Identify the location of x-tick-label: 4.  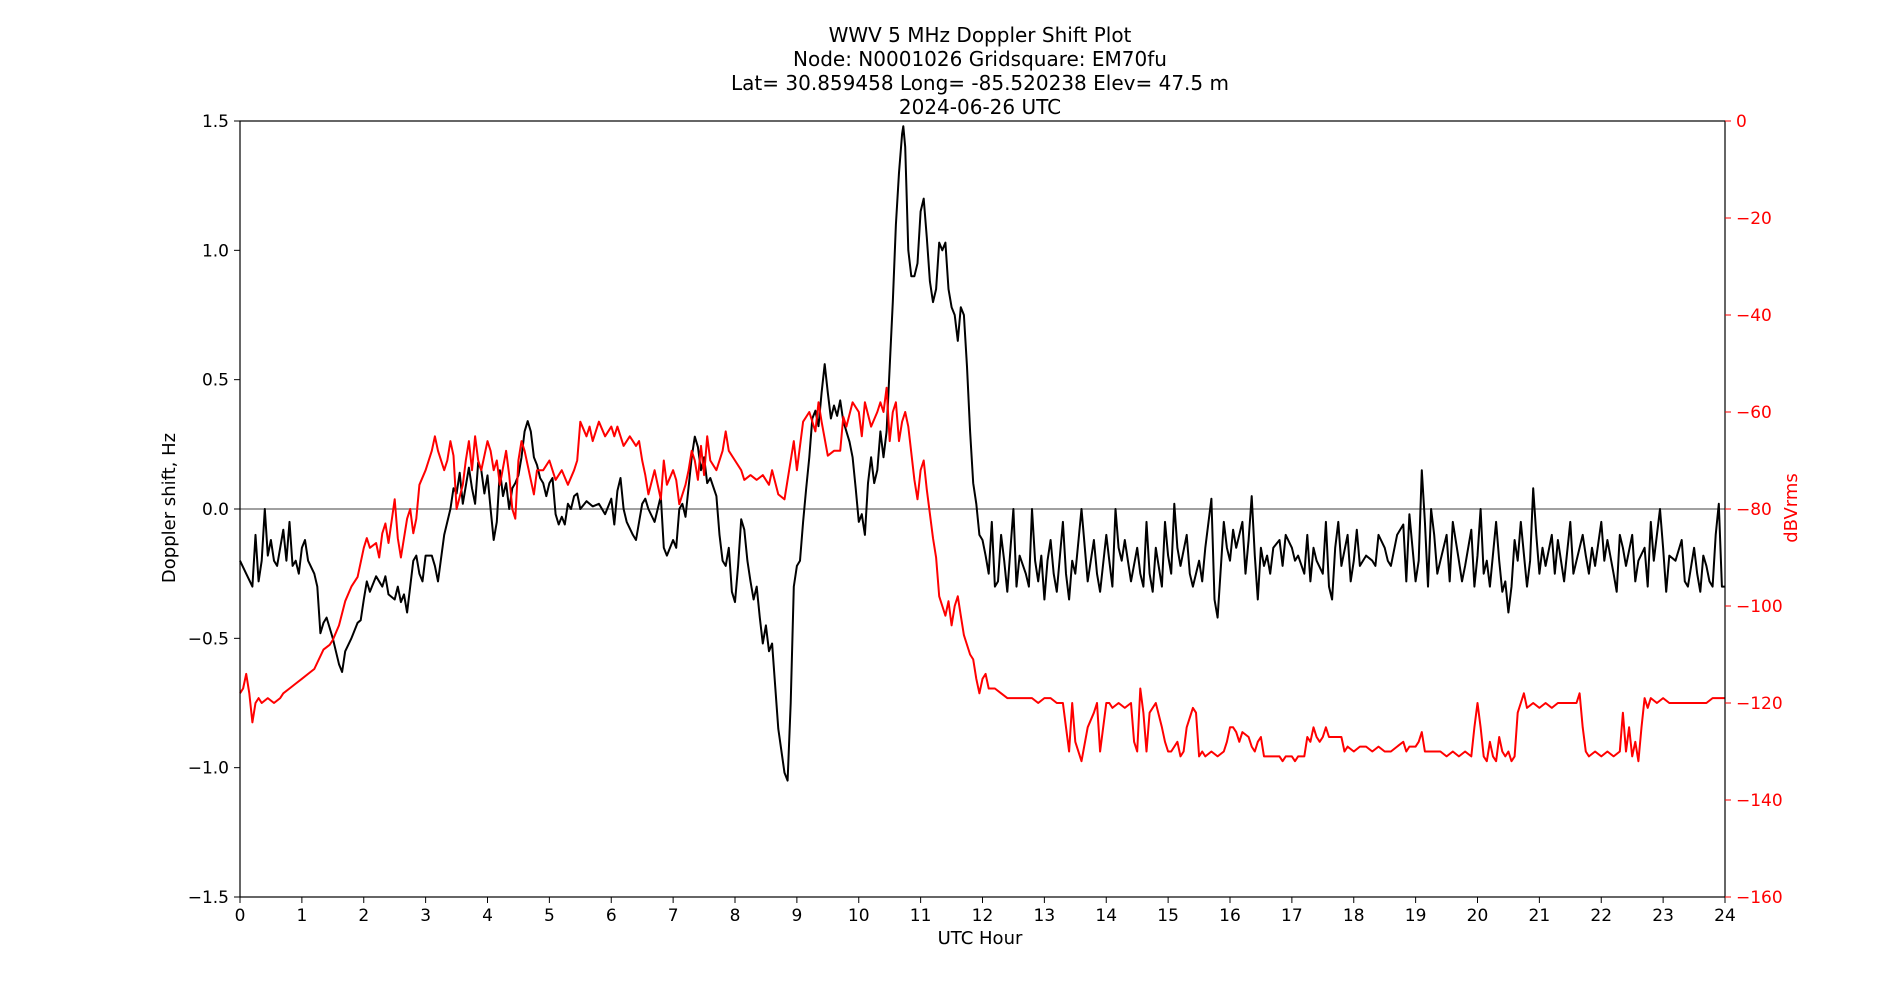
(487, 916).